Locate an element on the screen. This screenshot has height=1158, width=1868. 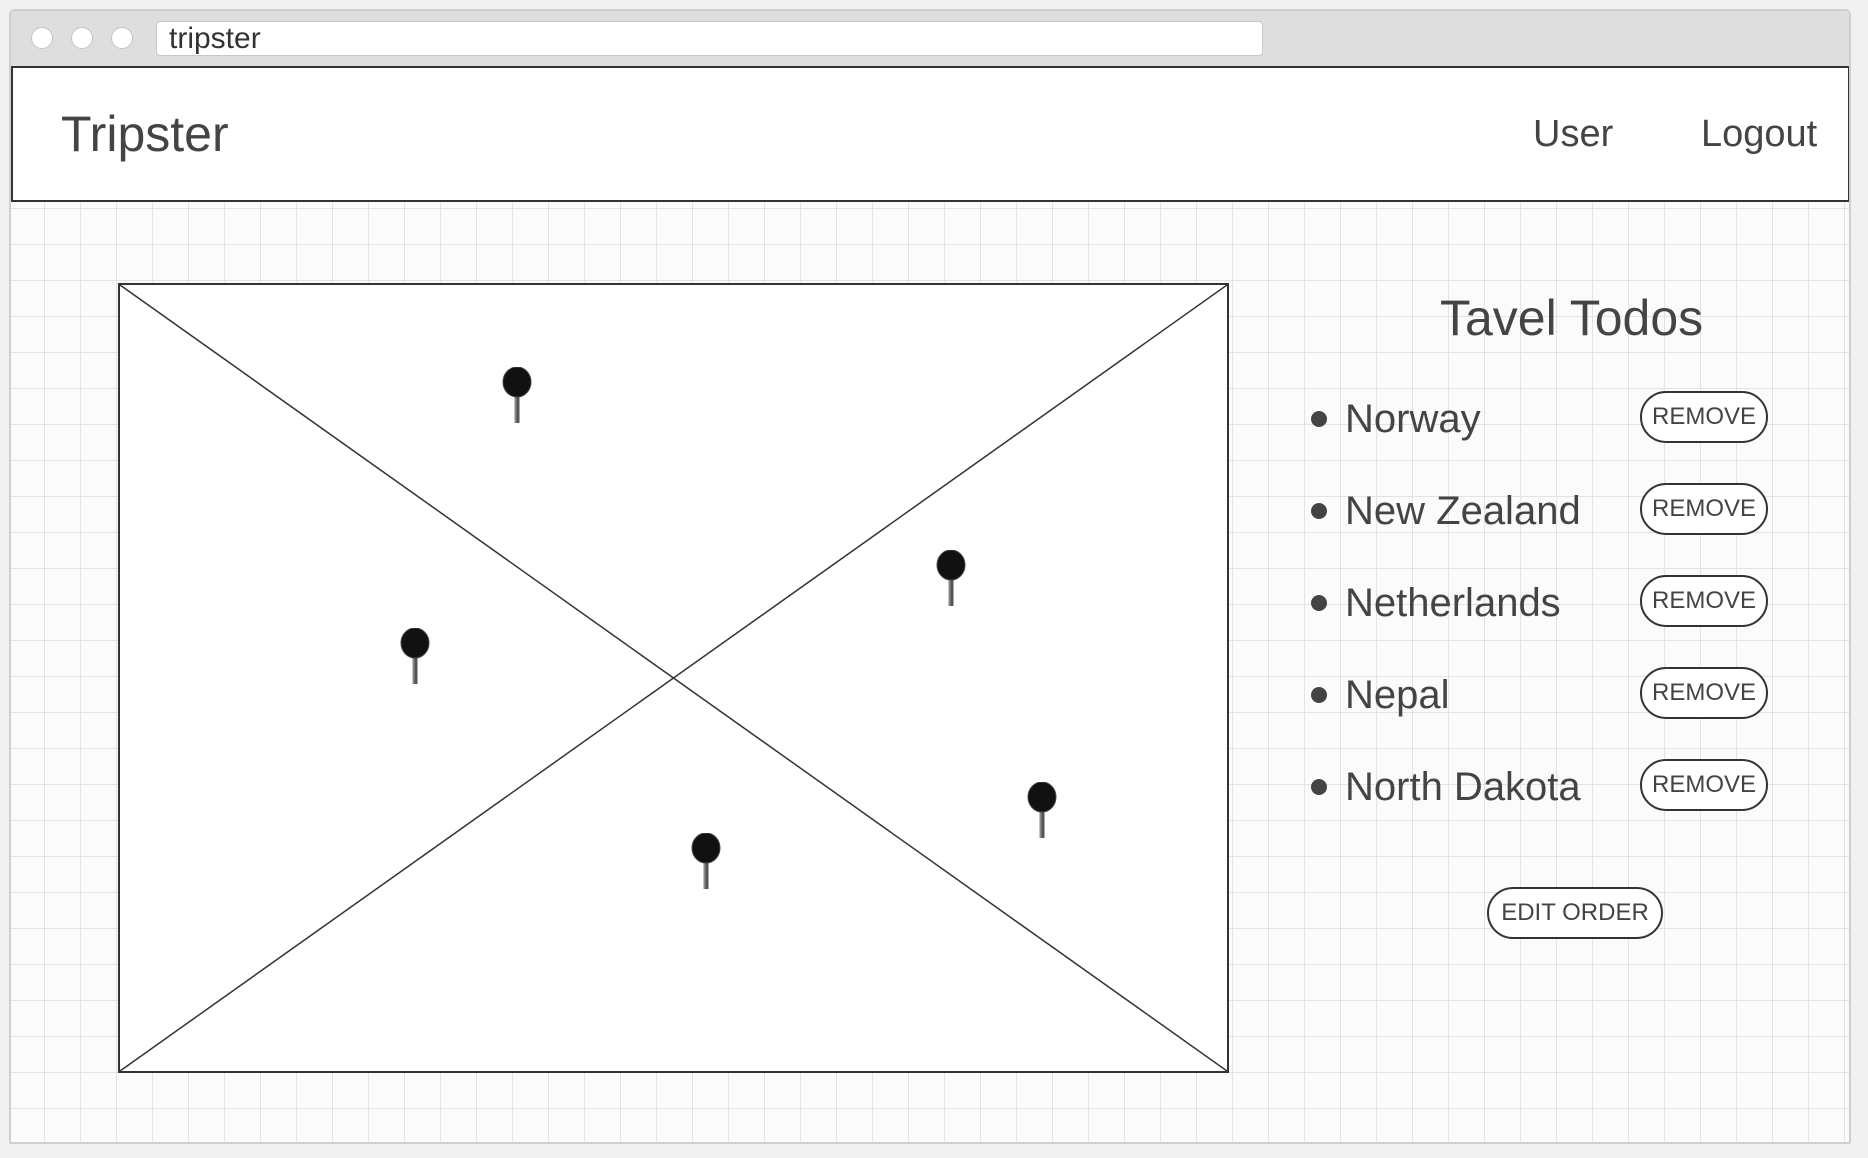
todo-item-nepal: Nepal REMOVE is located at coordinates (1541, 713).